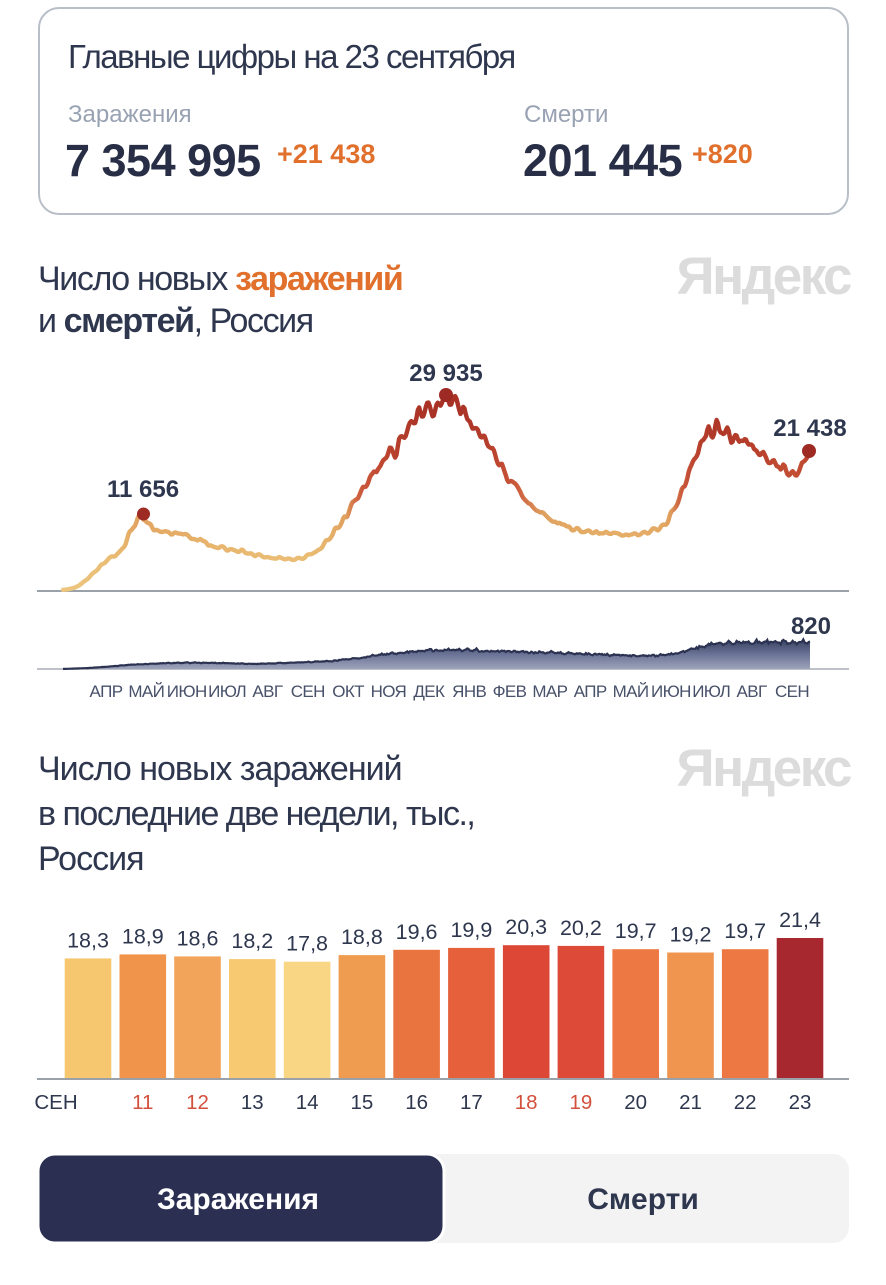  I want to click on svg-text: 21 438, so click(809, 428).